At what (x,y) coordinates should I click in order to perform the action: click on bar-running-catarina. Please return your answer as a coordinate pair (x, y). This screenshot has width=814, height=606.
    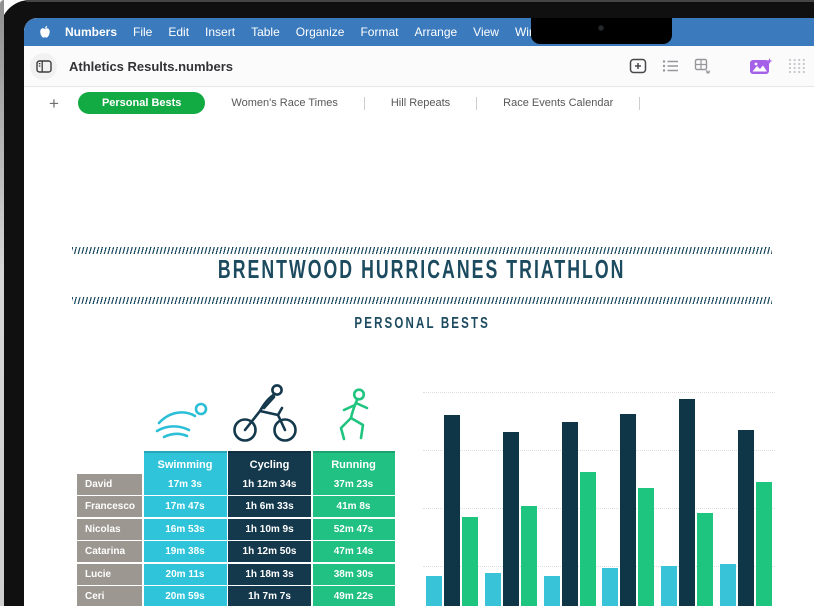
    Looking at the image, I should click on (646, 547).